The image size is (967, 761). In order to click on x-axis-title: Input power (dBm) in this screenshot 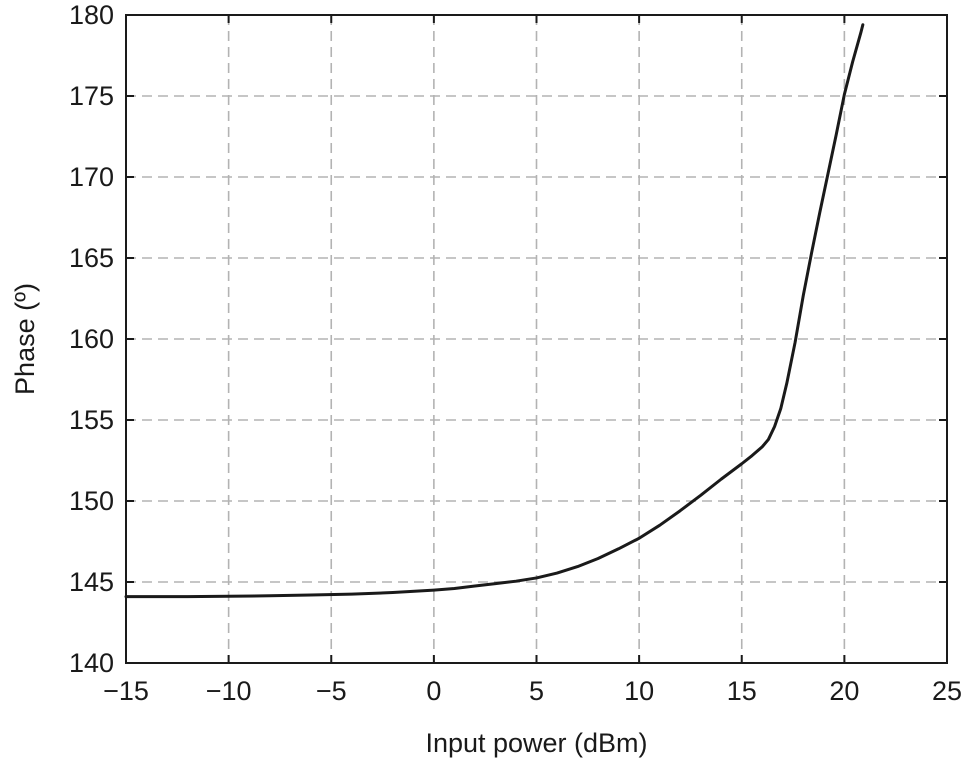, I will do `click(536, 743)`.